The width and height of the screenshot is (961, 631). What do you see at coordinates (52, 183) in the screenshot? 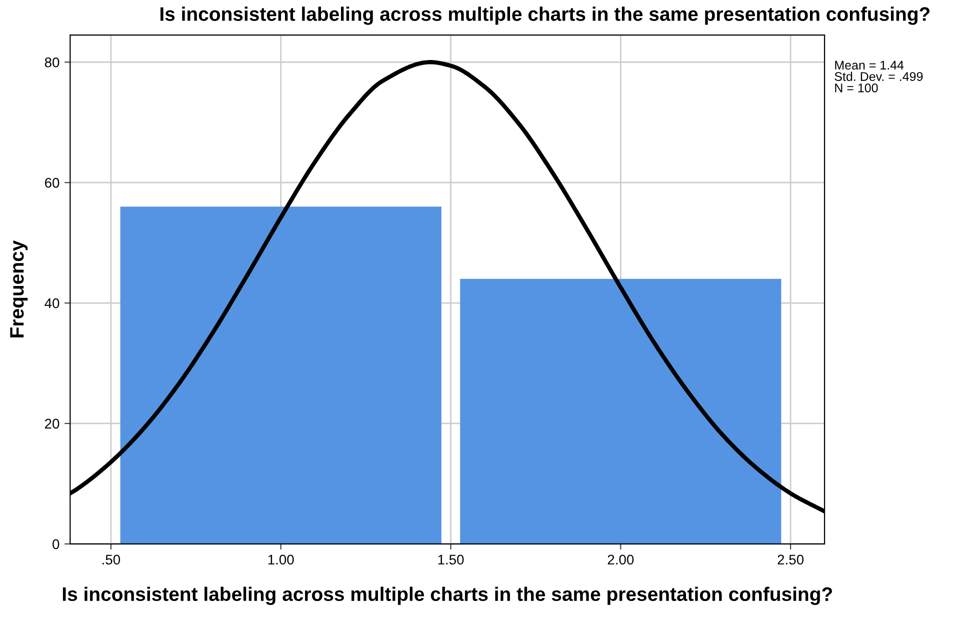
I see `y-tick-label: 60` at bounding box center [52, 183].